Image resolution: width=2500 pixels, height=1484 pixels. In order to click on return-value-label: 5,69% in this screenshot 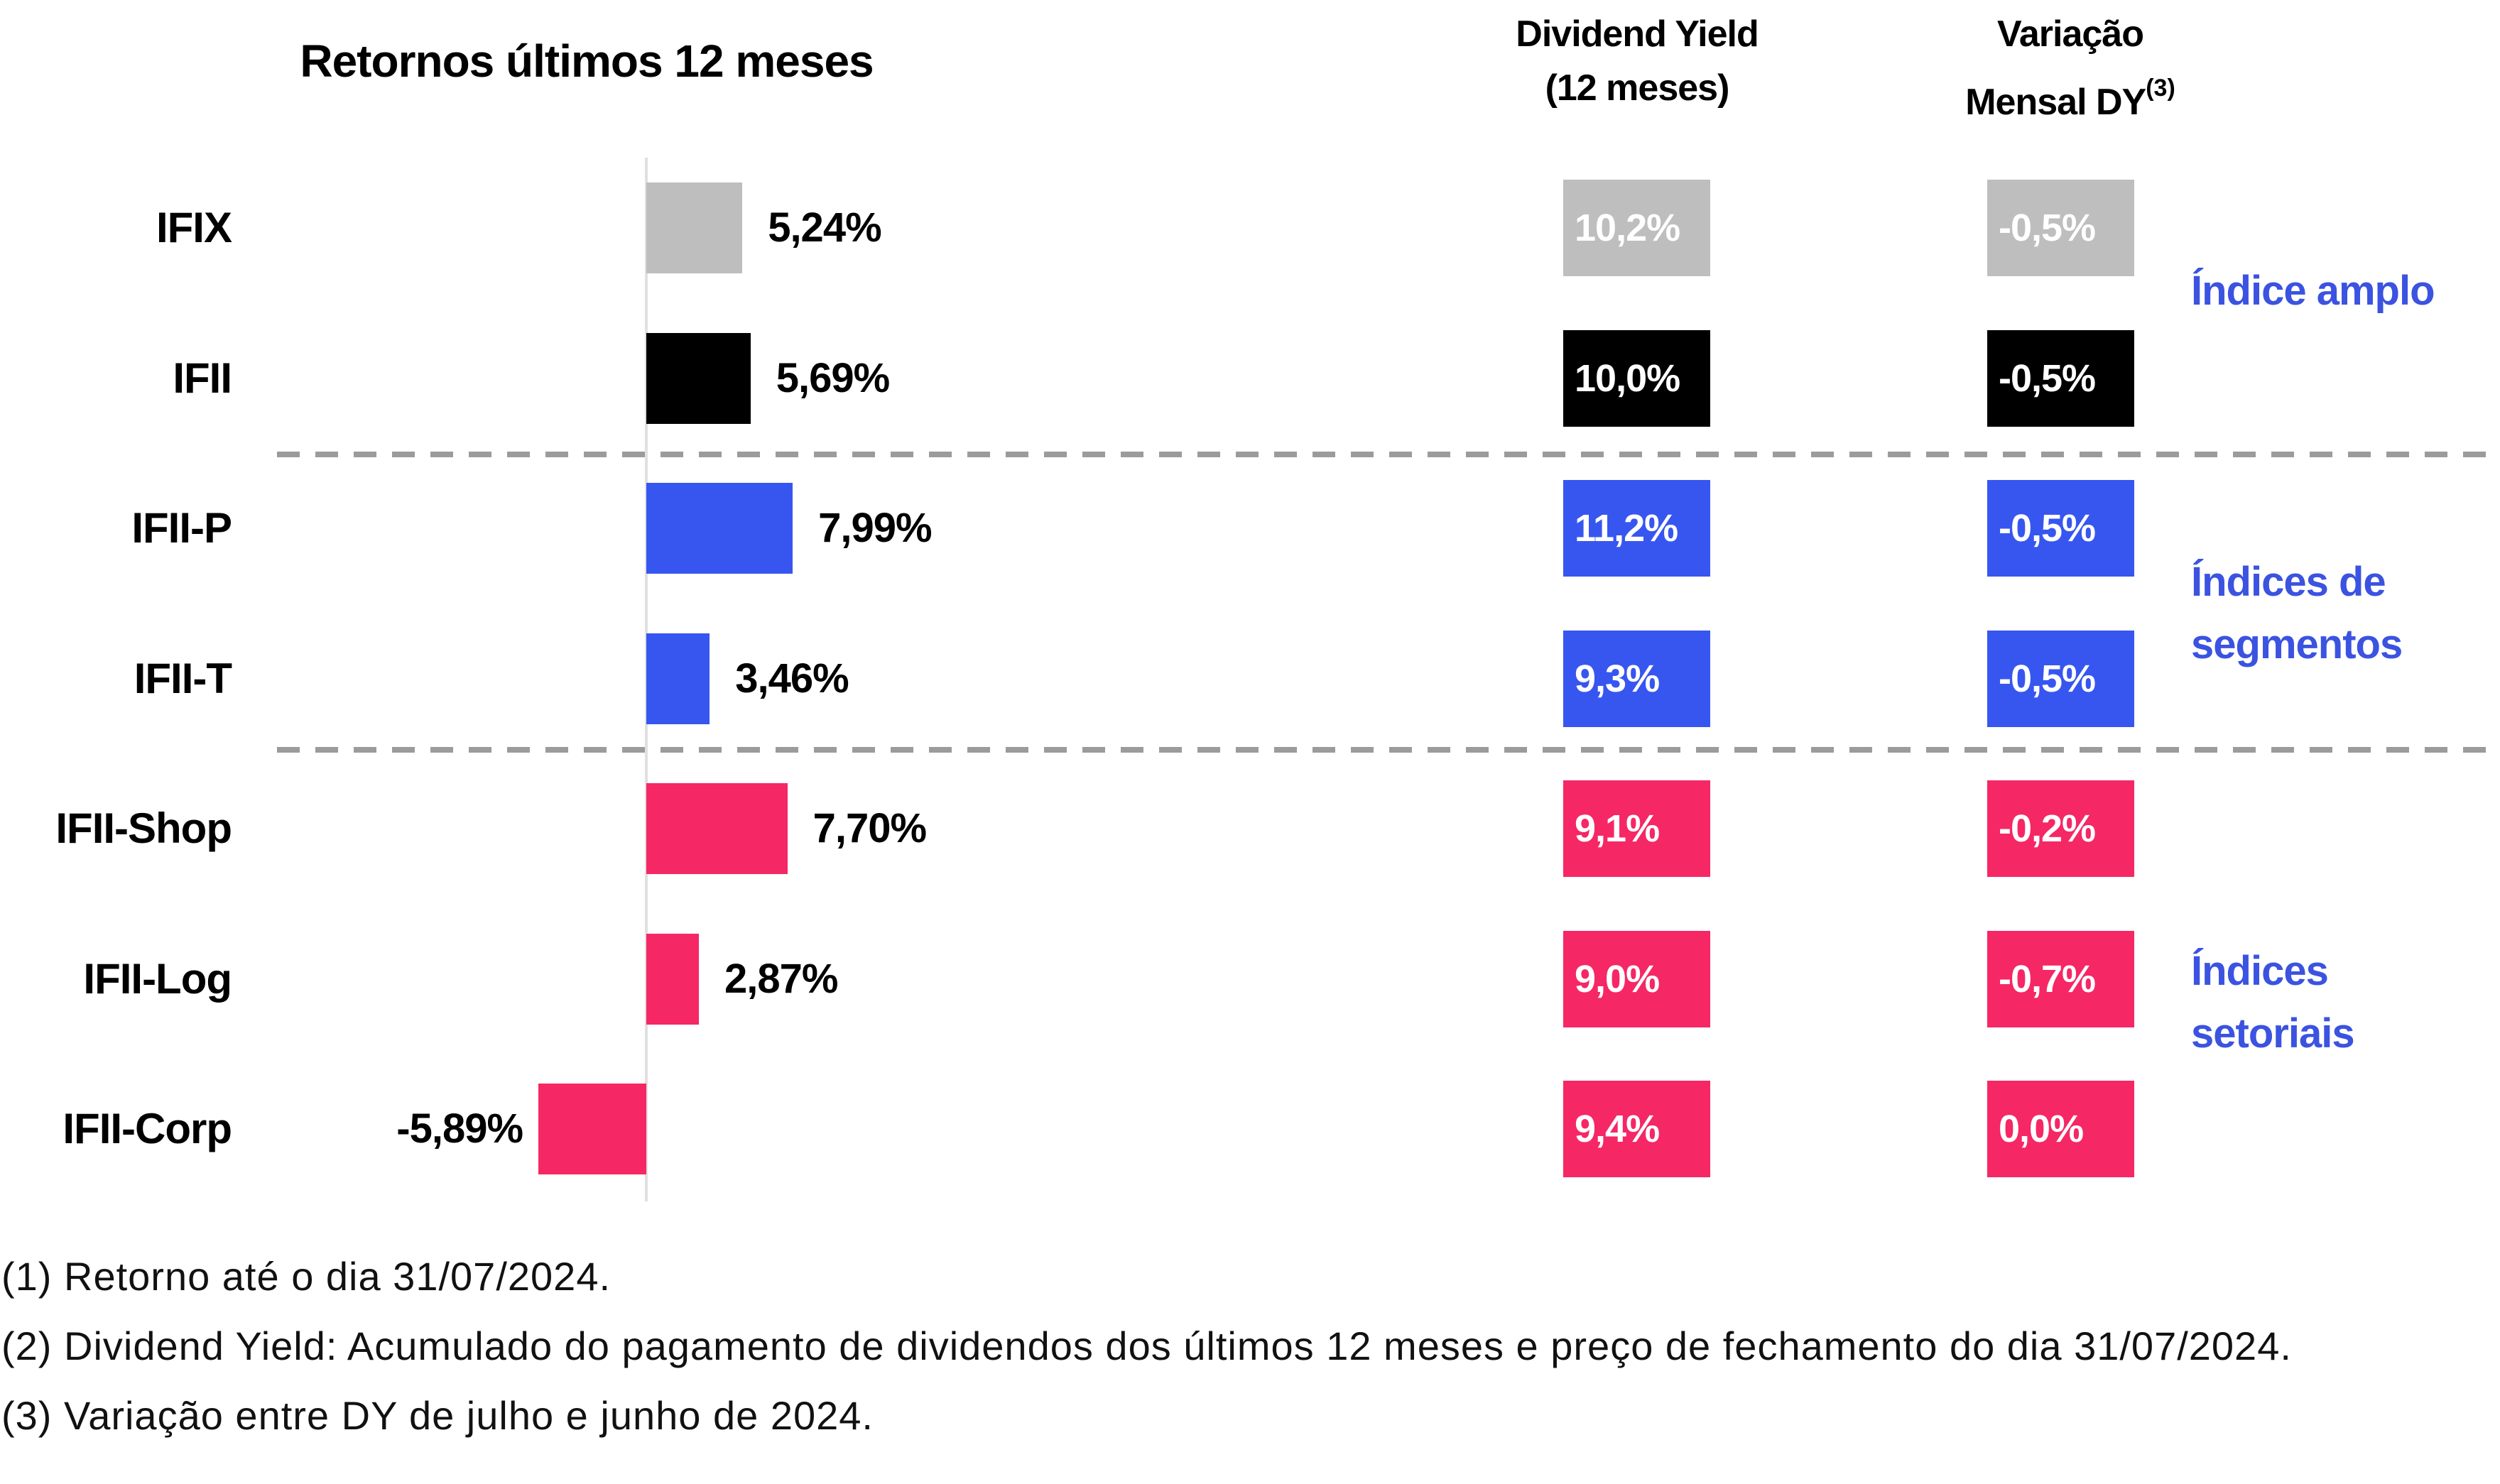, I will do `click(833, 377)`.